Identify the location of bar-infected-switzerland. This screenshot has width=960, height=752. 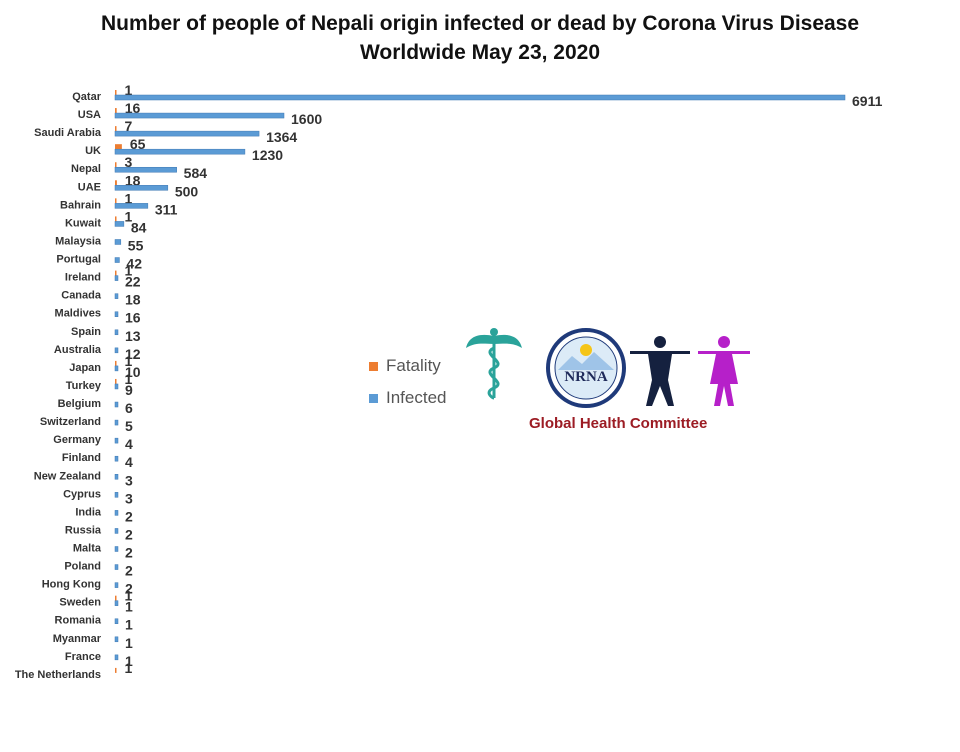
(116, 422).